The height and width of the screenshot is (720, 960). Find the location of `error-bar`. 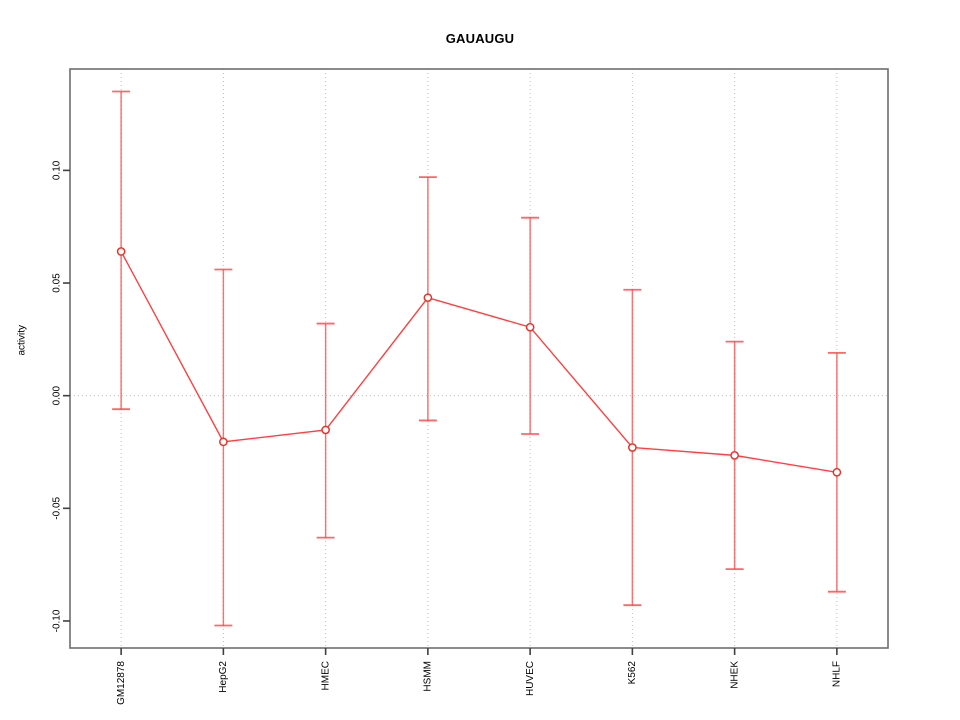

error-bar is located at coordinates (223, 447).